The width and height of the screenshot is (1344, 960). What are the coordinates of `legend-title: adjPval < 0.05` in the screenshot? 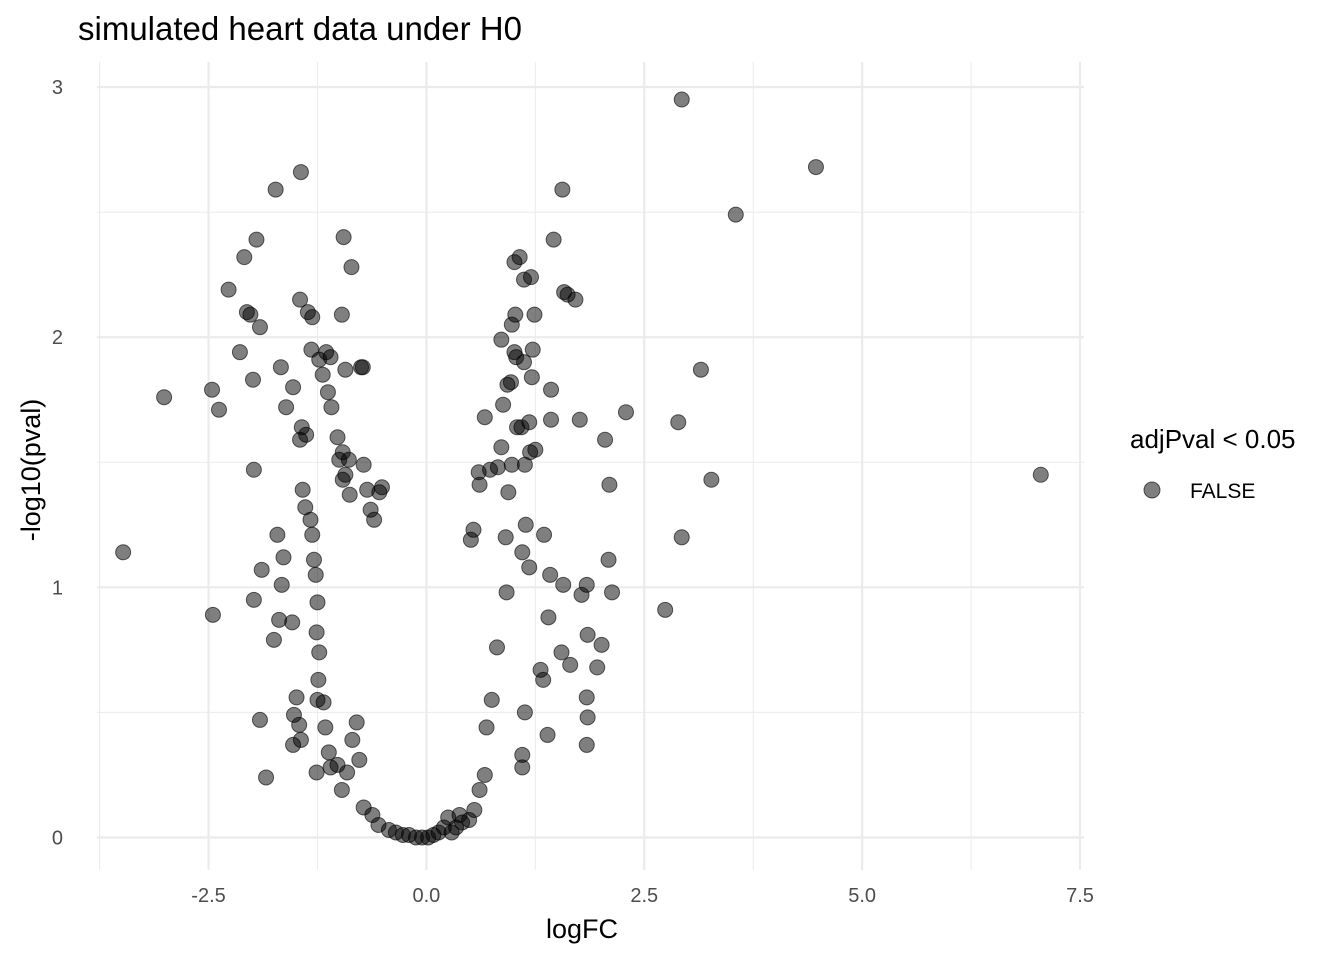 It's located at (1213, 439).